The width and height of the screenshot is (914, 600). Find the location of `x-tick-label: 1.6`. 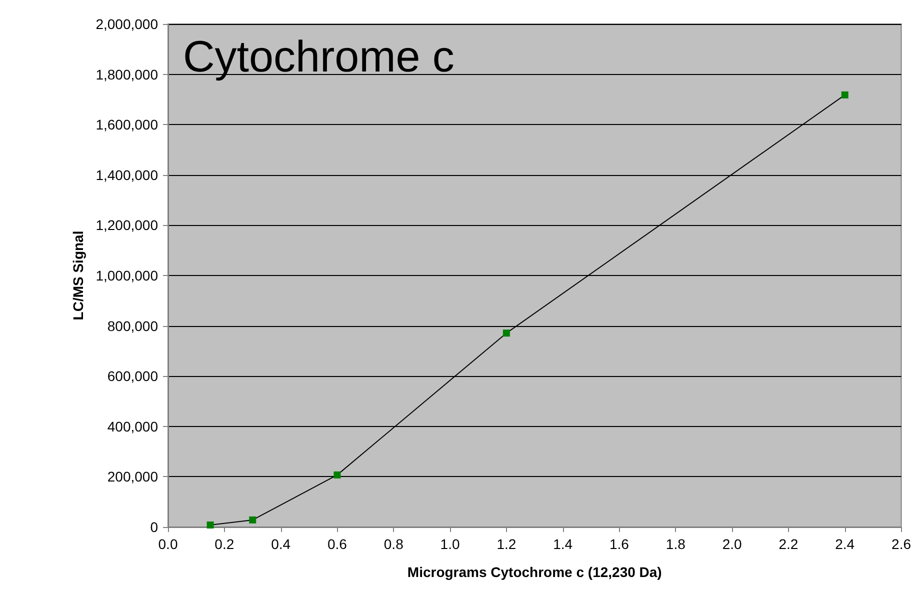

x-tick-label: 1.6 is located at coordinates (620, 544).